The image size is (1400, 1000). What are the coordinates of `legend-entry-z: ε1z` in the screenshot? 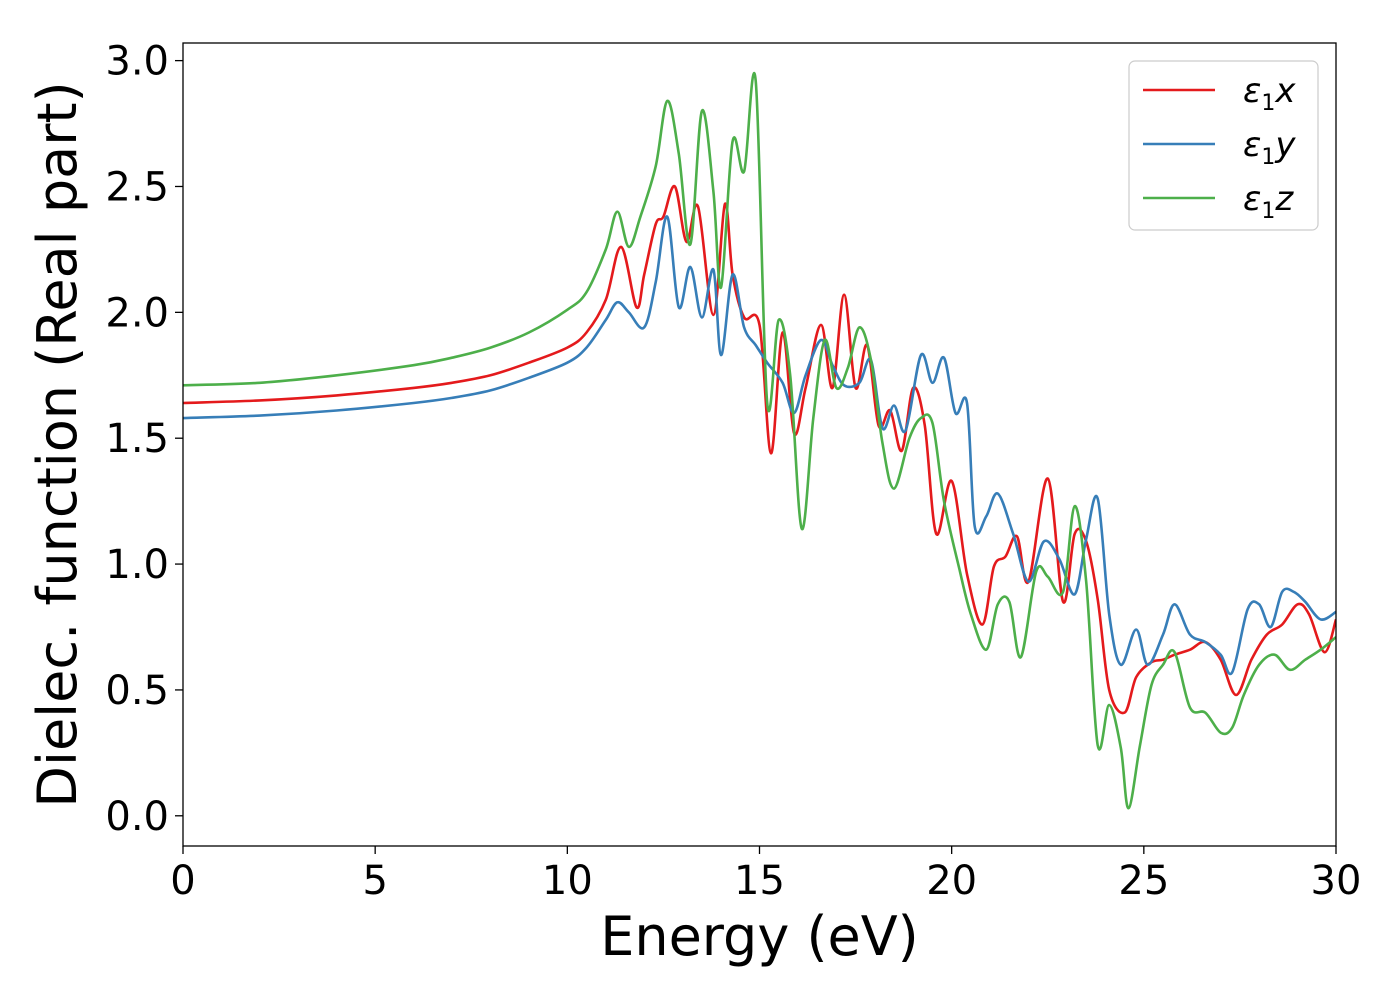 It's located at (1268, 201).